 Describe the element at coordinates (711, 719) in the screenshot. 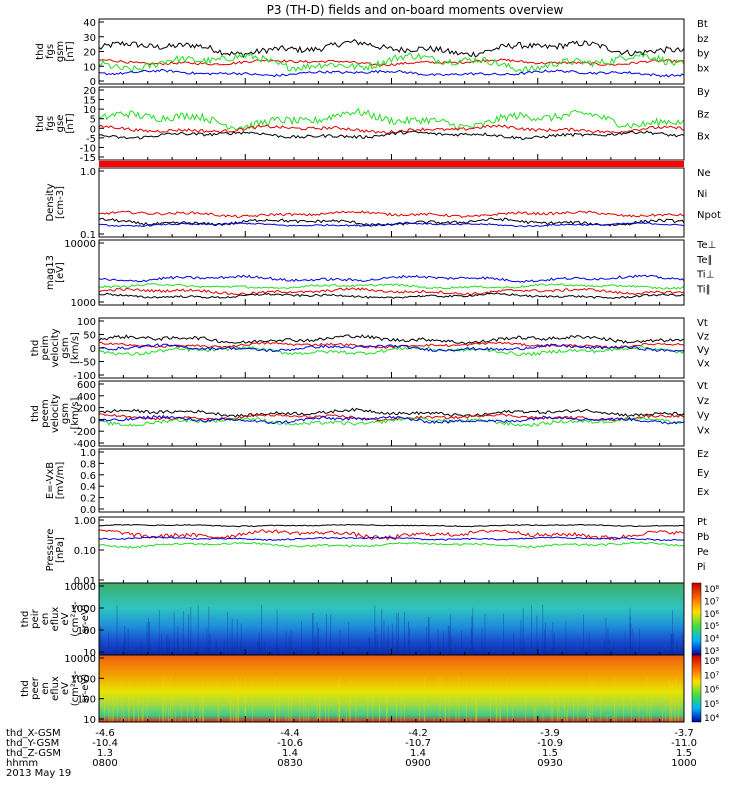

I see `colorbar-label: 10⁴` at that location.